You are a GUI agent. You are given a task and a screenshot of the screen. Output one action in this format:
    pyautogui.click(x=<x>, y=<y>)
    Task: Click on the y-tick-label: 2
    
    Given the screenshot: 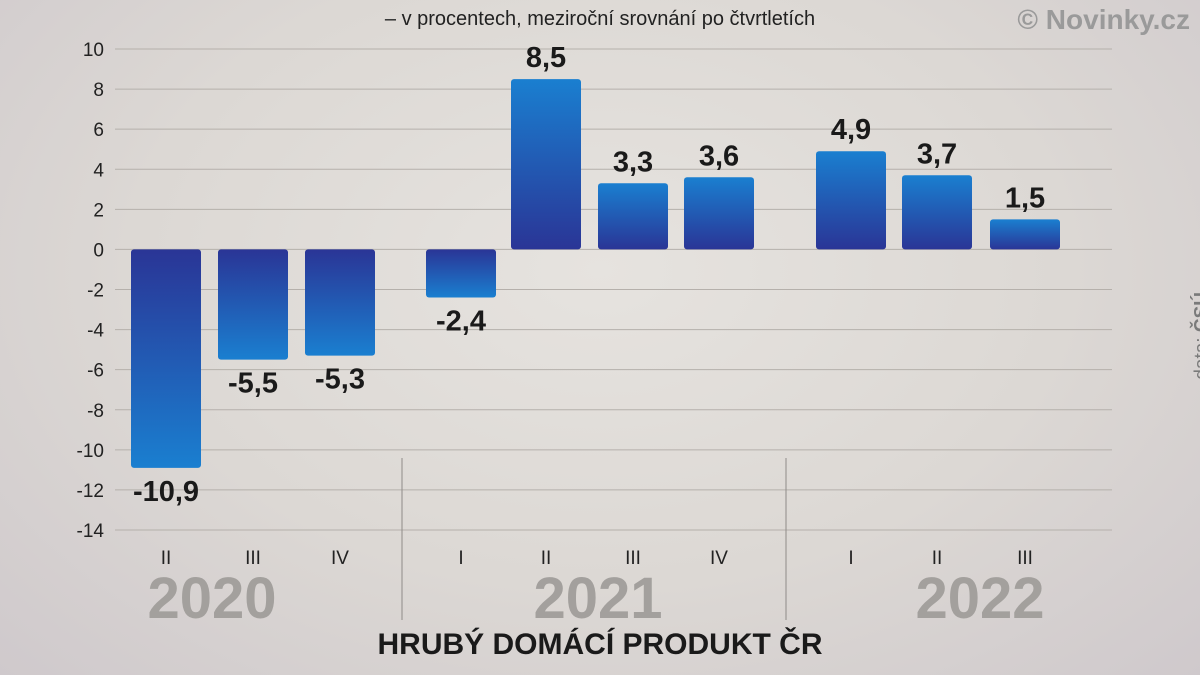 What is the action you would take?
    pyautogui.click(x=98, y=210)
    